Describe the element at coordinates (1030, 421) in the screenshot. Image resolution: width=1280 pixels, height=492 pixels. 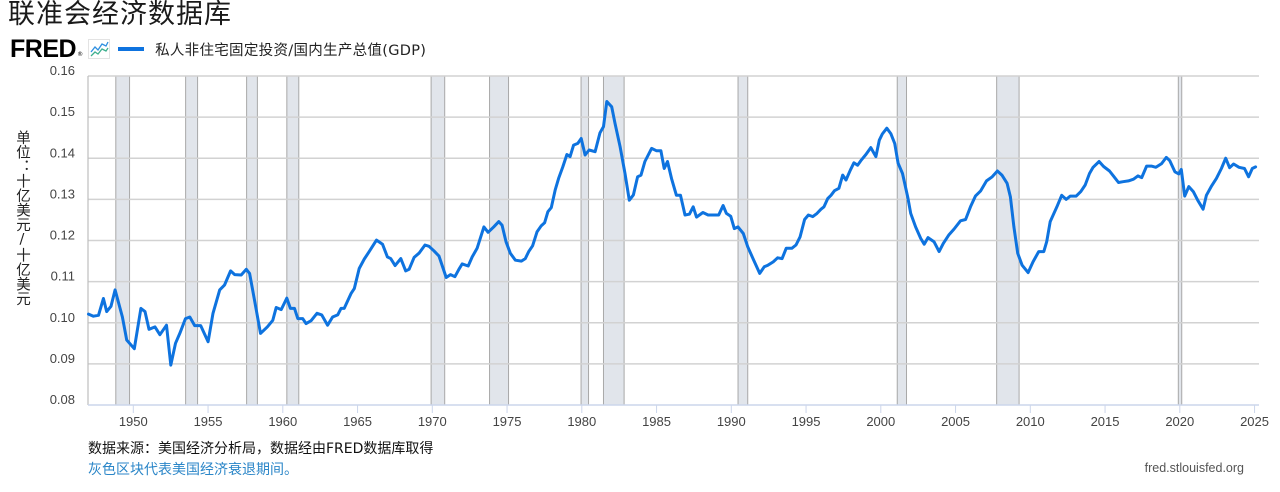
I see `x-tick-label: 2010` at that location.